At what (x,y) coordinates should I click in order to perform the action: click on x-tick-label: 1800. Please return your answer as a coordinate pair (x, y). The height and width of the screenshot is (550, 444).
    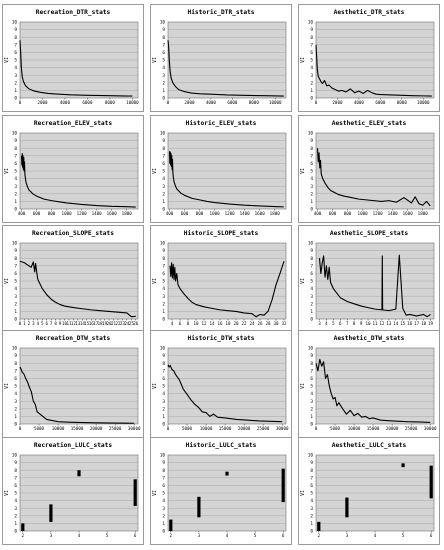
    Looking at the image, I should click on (275, 213).